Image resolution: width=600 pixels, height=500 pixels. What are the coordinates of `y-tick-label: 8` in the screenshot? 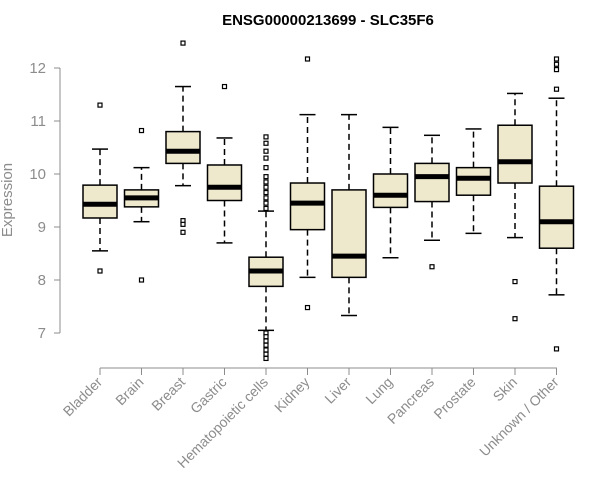 It's located at (42, 280).